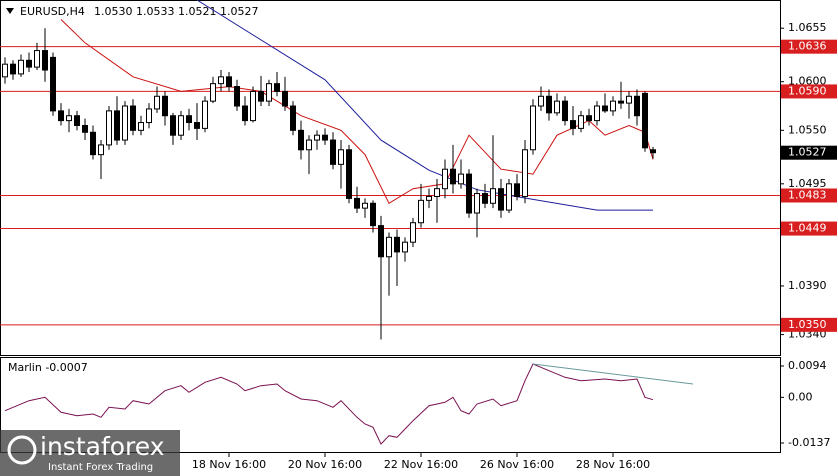 This screenshot has width=838, height=476. I want to click on watermark-title: instaforex, so click(102, 446).